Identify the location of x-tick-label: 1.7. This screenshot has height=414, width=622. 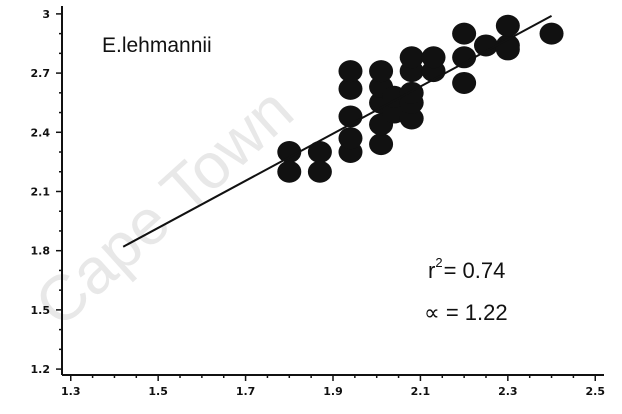
(246, 391).